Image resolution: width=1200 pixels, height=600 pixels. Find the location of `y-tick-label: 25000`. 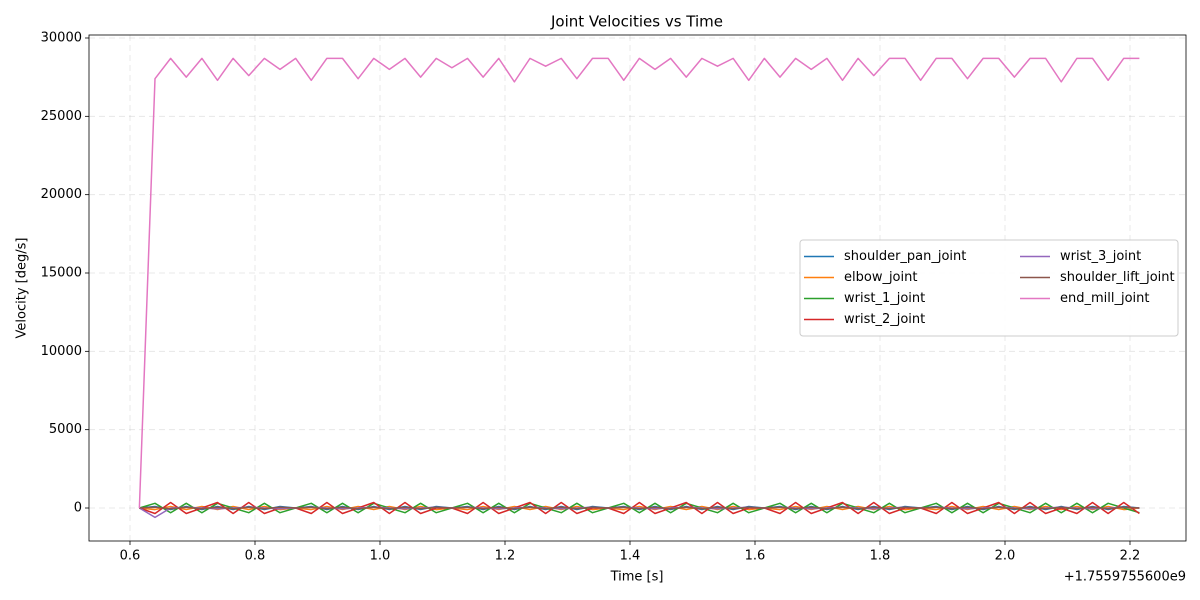

y-tick-label: 25000 is located at coordinates (61, 116).